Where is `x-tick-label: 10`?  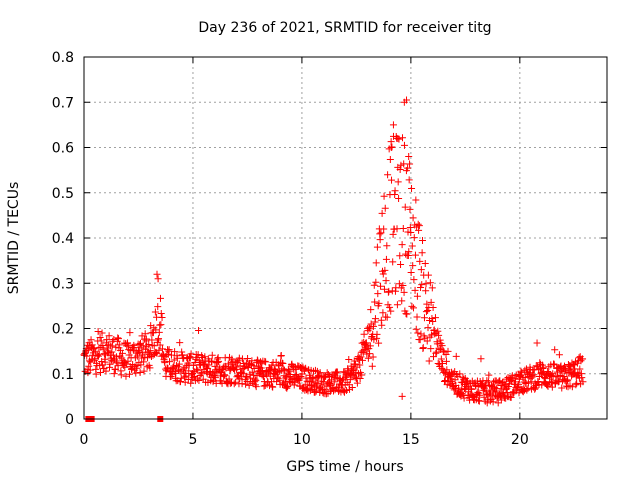
x-tick-label: 10 is located at coordinates (302, 440).